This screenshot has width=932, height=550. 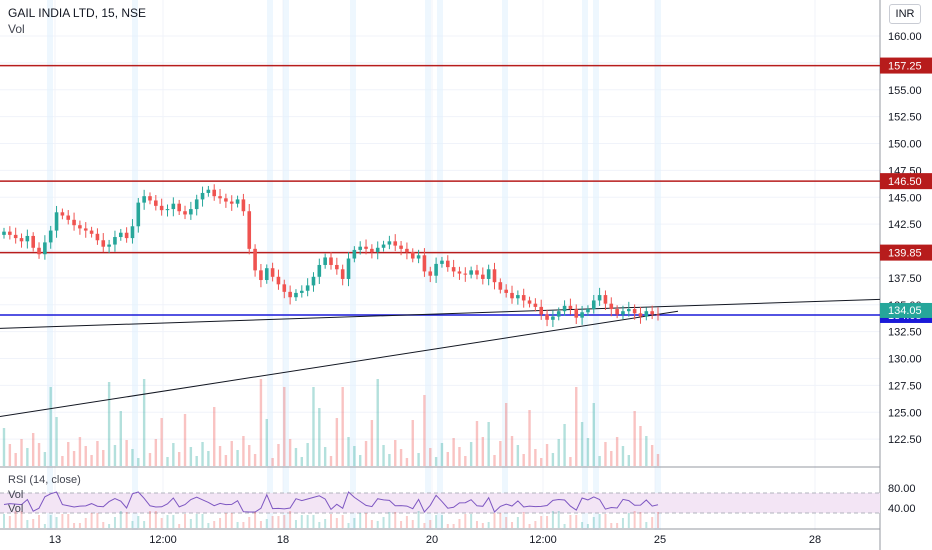 What do you see at coordinates (905, 14) in the screenshot?
I see `currency-button: INR` at bounding box center [905, 14].